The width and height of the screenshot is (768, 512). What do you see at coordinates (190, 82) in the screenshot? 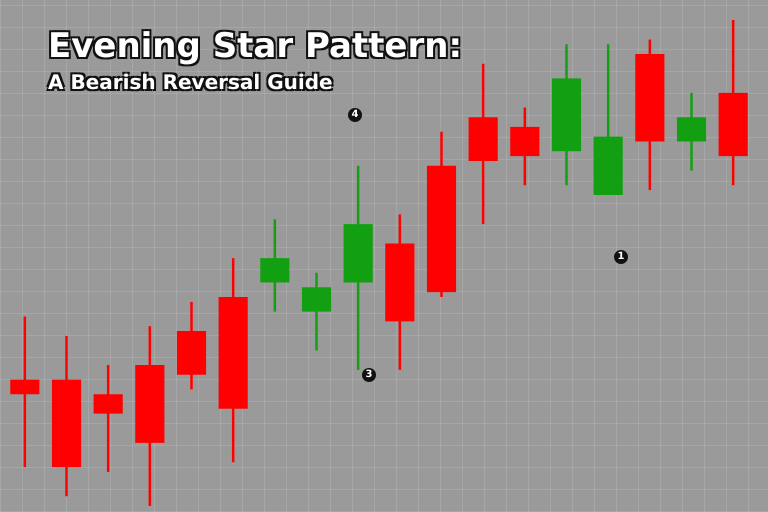
I see `text: A Bearish Reversal Guide` at bounding box center [190, 82].